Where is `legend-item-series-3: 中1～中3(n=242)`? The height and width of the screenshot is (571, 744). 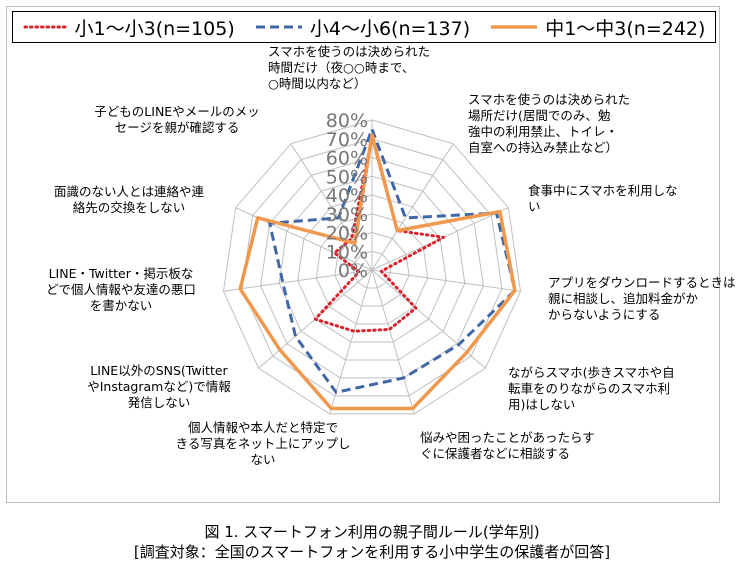 legend-item-series-3: 中1～中3(n=242) is located at coordinates (597, 27).